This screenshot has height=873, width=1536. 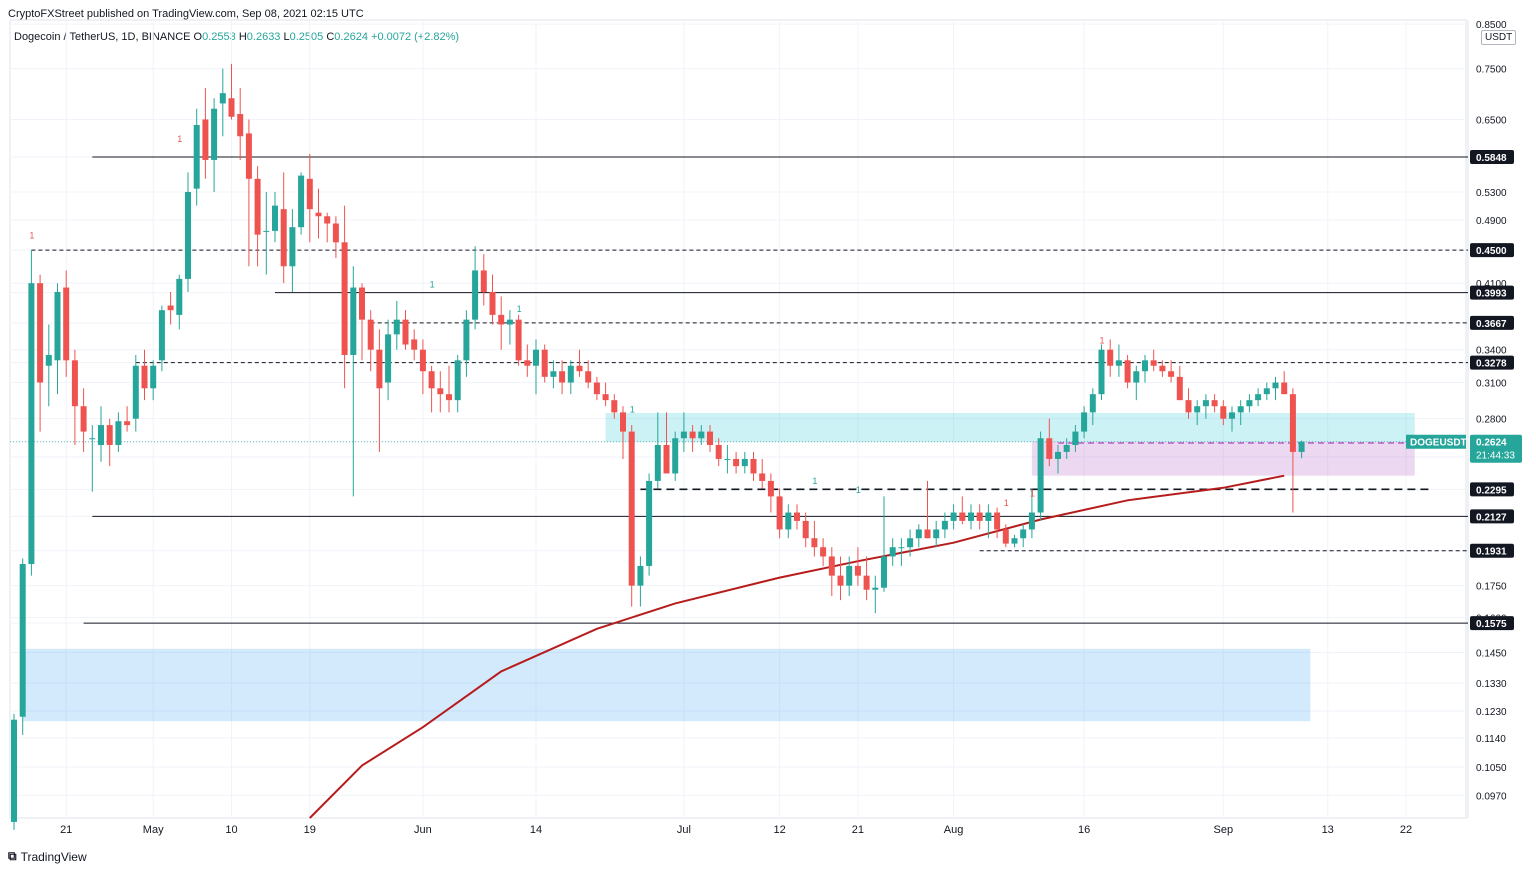 What do you see at coordinates (423, 830) in the screenshot?
I see `time-axis-label: Jun` at bounding box center [423, 830].